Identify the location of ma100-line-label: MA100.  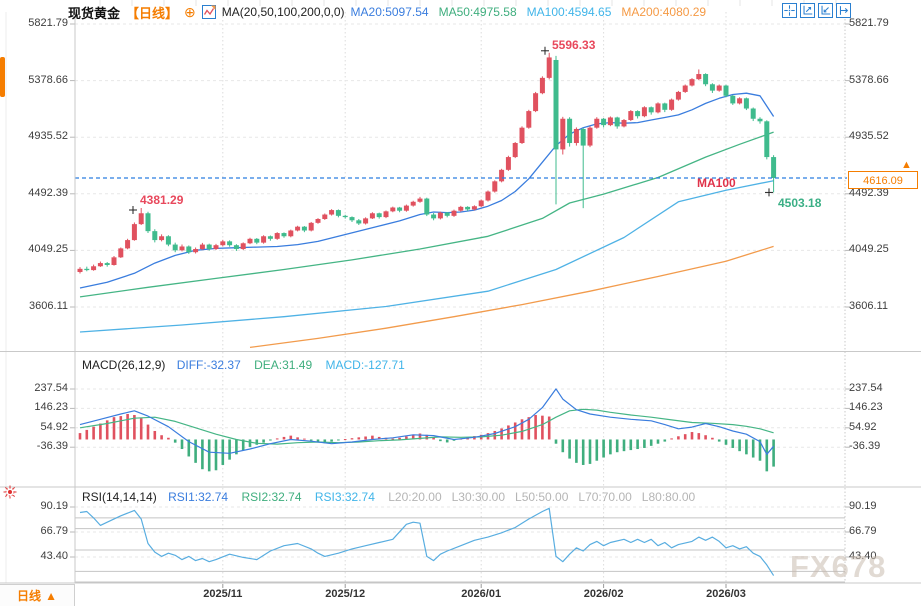
(716, 183).